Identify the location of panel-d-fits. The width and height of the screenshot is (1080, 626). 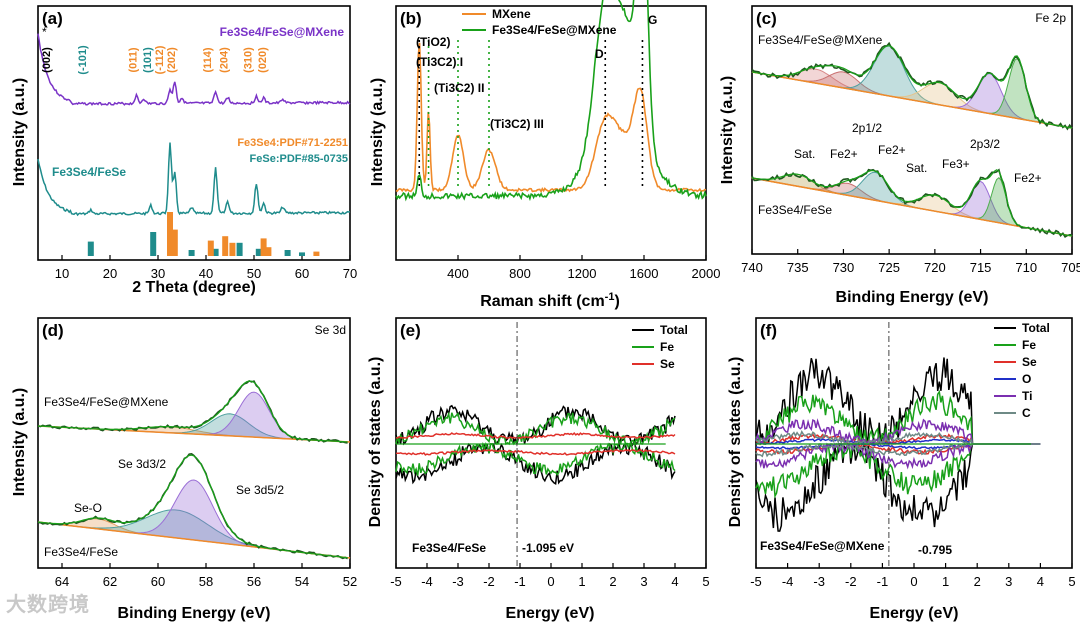
(194, 469).